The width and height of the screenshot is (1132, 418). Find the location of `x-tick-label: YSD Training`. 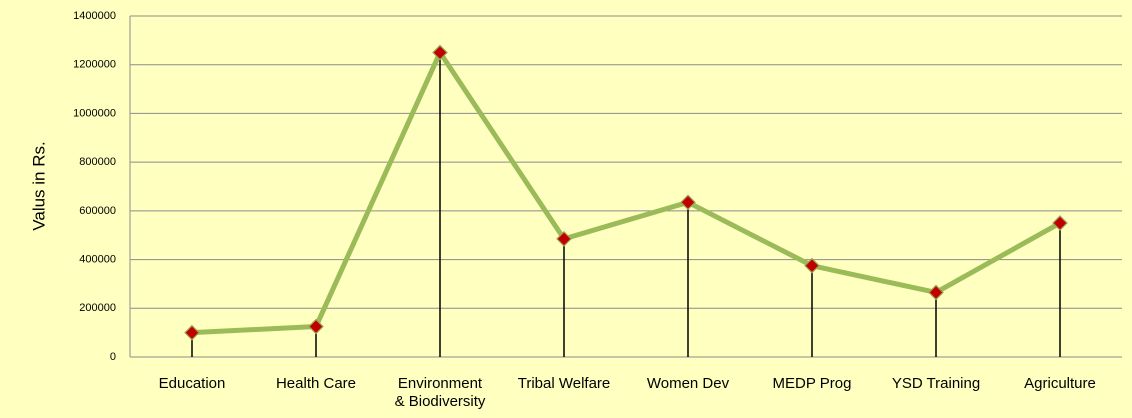

x-tick-label: YSD Training is located at coordinates (936, 383).